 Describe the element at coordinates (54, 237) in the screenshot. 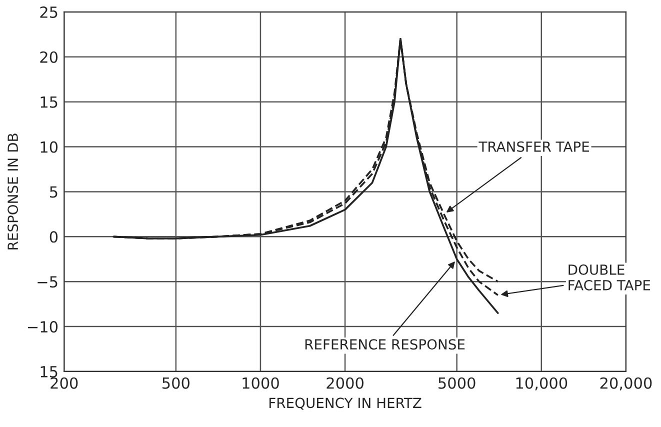

I see `y-tick-label: 0` at that location.